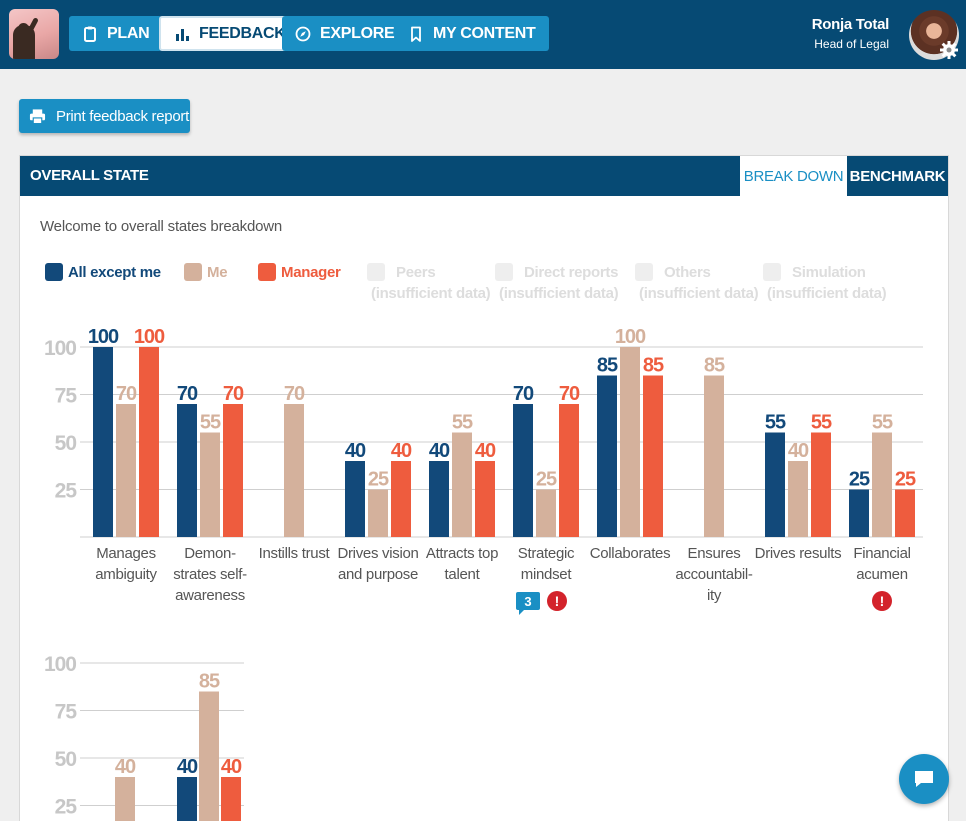 This screenshot has width=966, height=821. I want to click on nav-plan-button: PLAN, so click(116, 33).